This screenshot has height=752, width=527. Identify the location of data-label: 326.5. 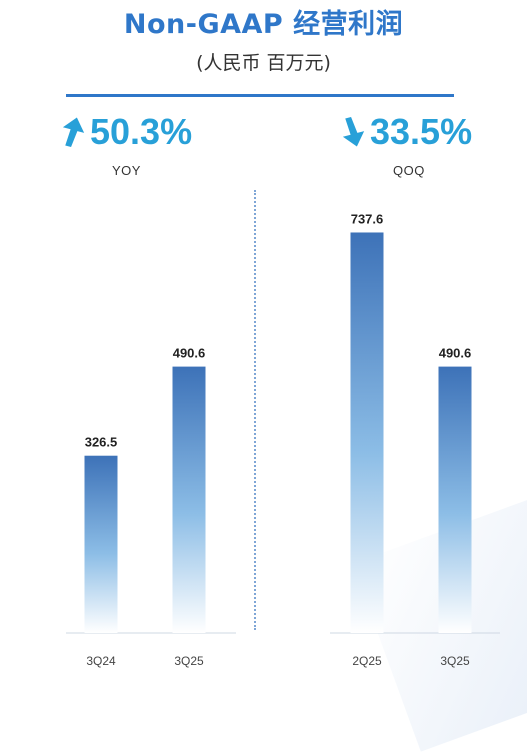
(101, 442).